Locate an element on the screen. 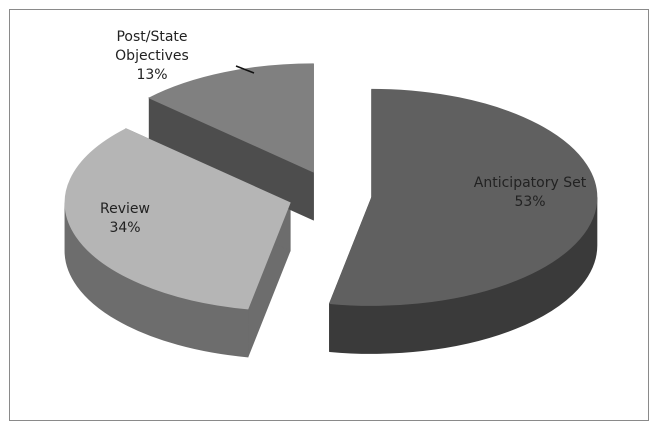  leader-line is located at coordinates (245, 69).